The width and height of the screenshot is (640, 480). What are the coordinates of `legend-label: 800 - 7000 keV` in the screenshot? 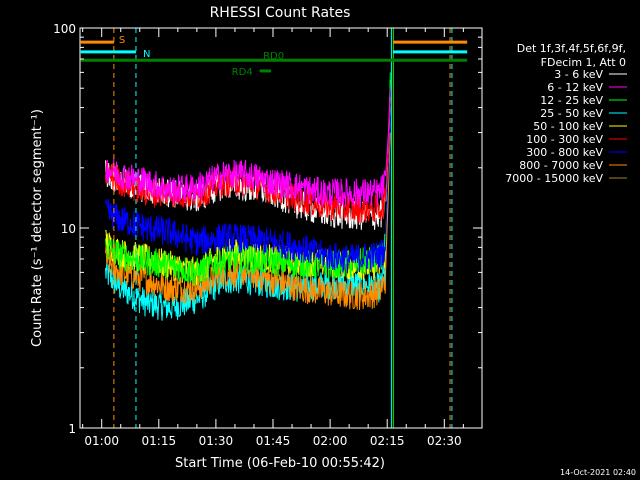 It's located at (561, 165).